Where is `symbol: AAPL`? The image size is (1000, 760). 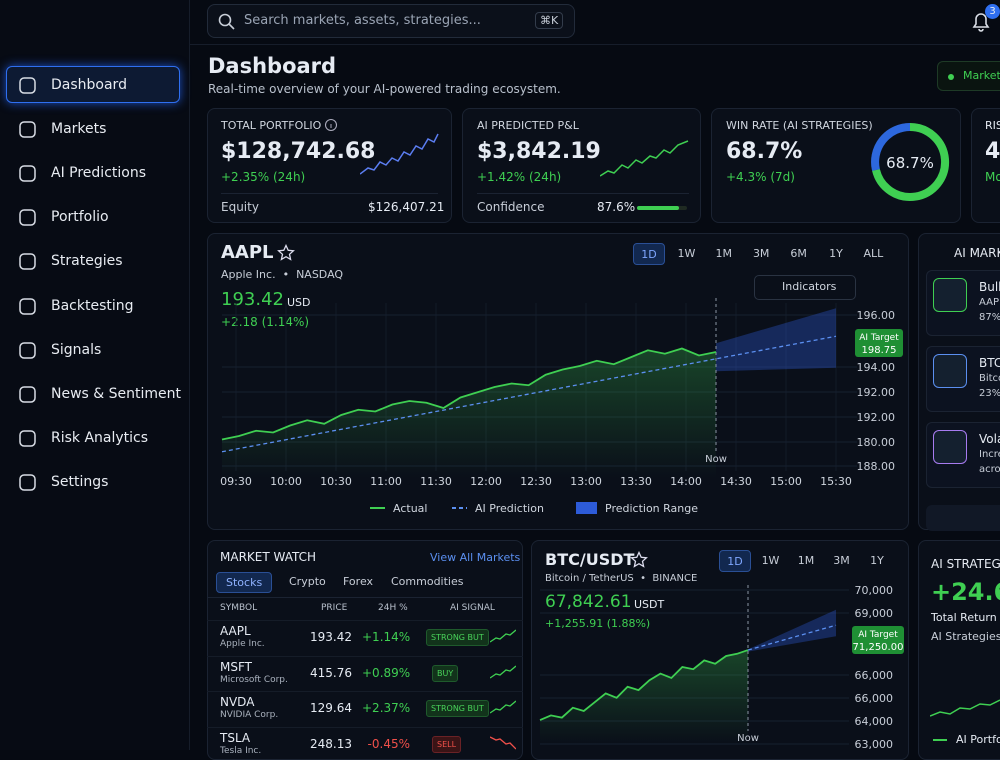 symbol: AAPL is located at coordinates (247, 252).